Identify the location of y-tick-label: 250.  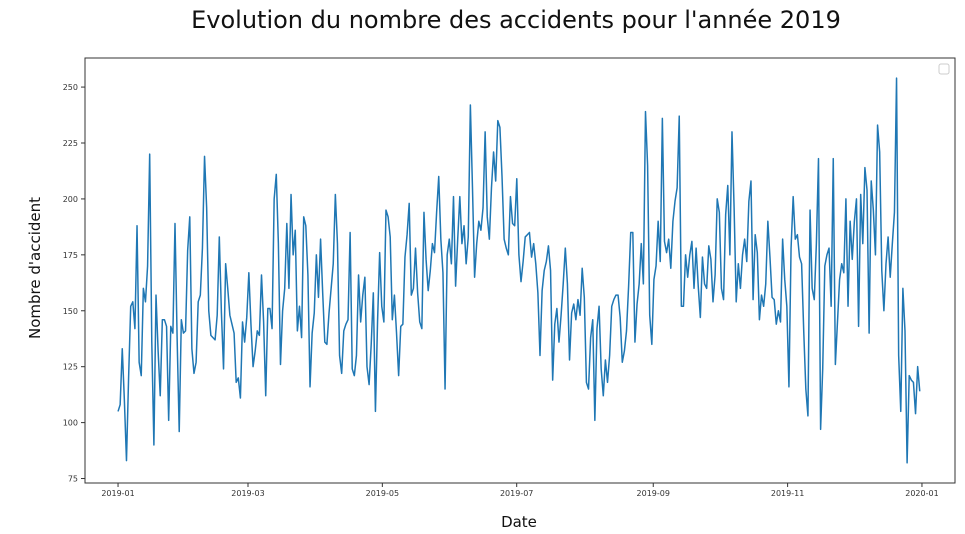
(70, 87).